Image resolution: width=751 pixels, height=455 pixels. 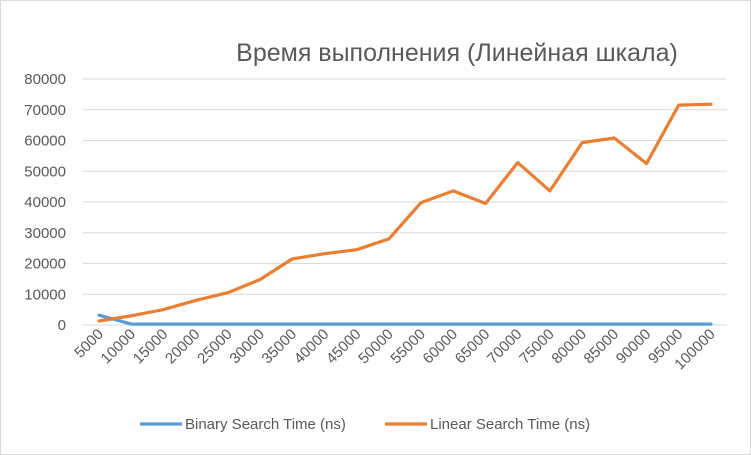 I want to click on x-tick-label: 85000, so click(x=602, y=347).